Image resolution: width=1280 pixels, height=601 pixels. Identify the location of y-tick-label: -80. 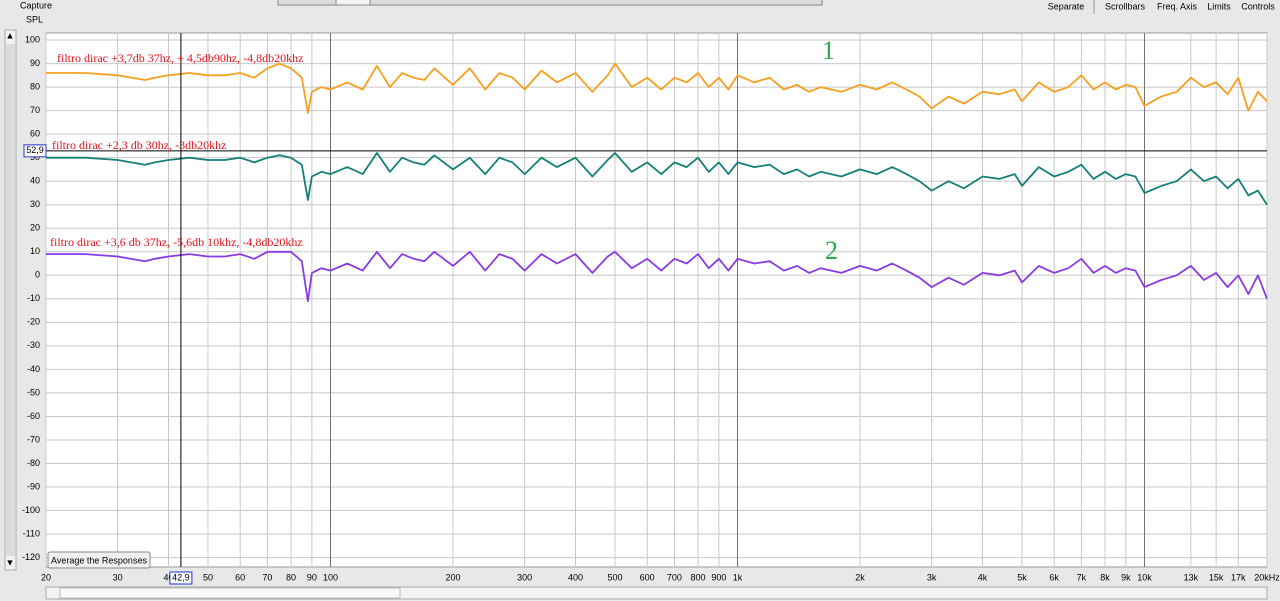
(33, 463).